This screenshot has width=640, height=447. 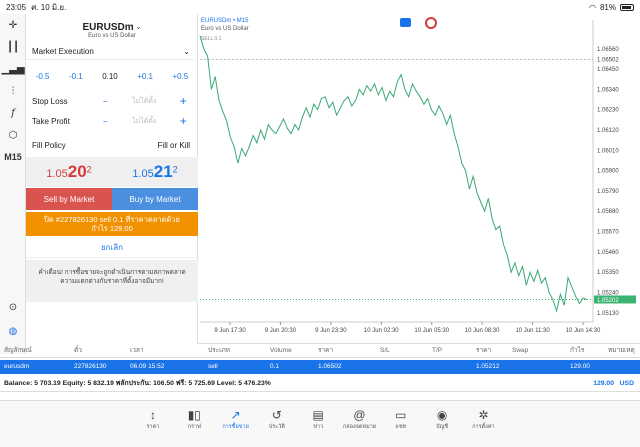 What do you see at coordinates (401, 419) in the screenshot?
I see `nav-item: ▭ แชท` at bounding box center [401, 419].